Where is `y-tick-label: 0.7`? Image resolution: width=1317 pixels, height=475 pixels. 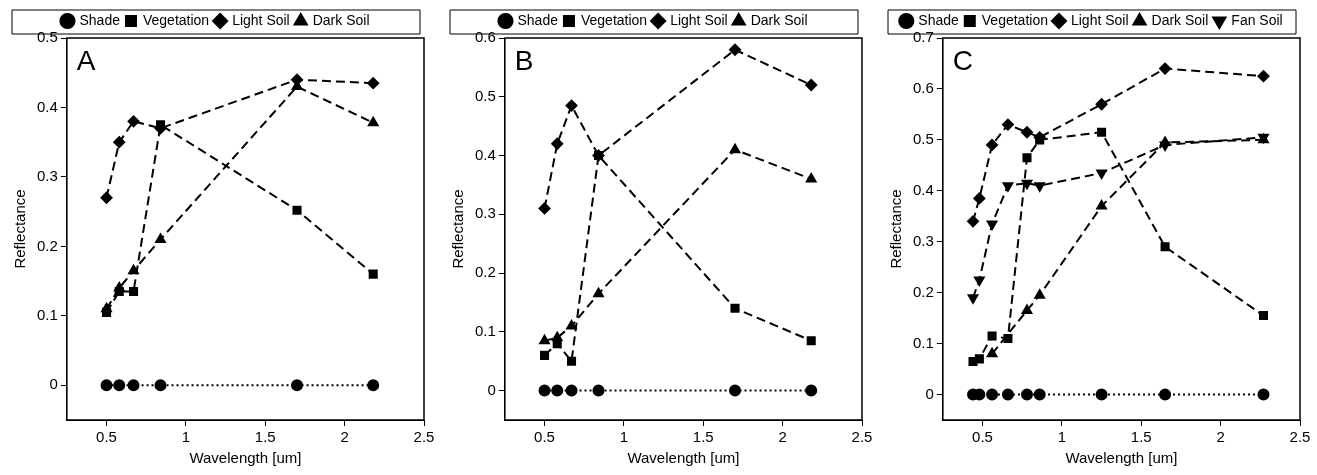
y-tick-label: 0.7 is located at coordinates (923, 37).